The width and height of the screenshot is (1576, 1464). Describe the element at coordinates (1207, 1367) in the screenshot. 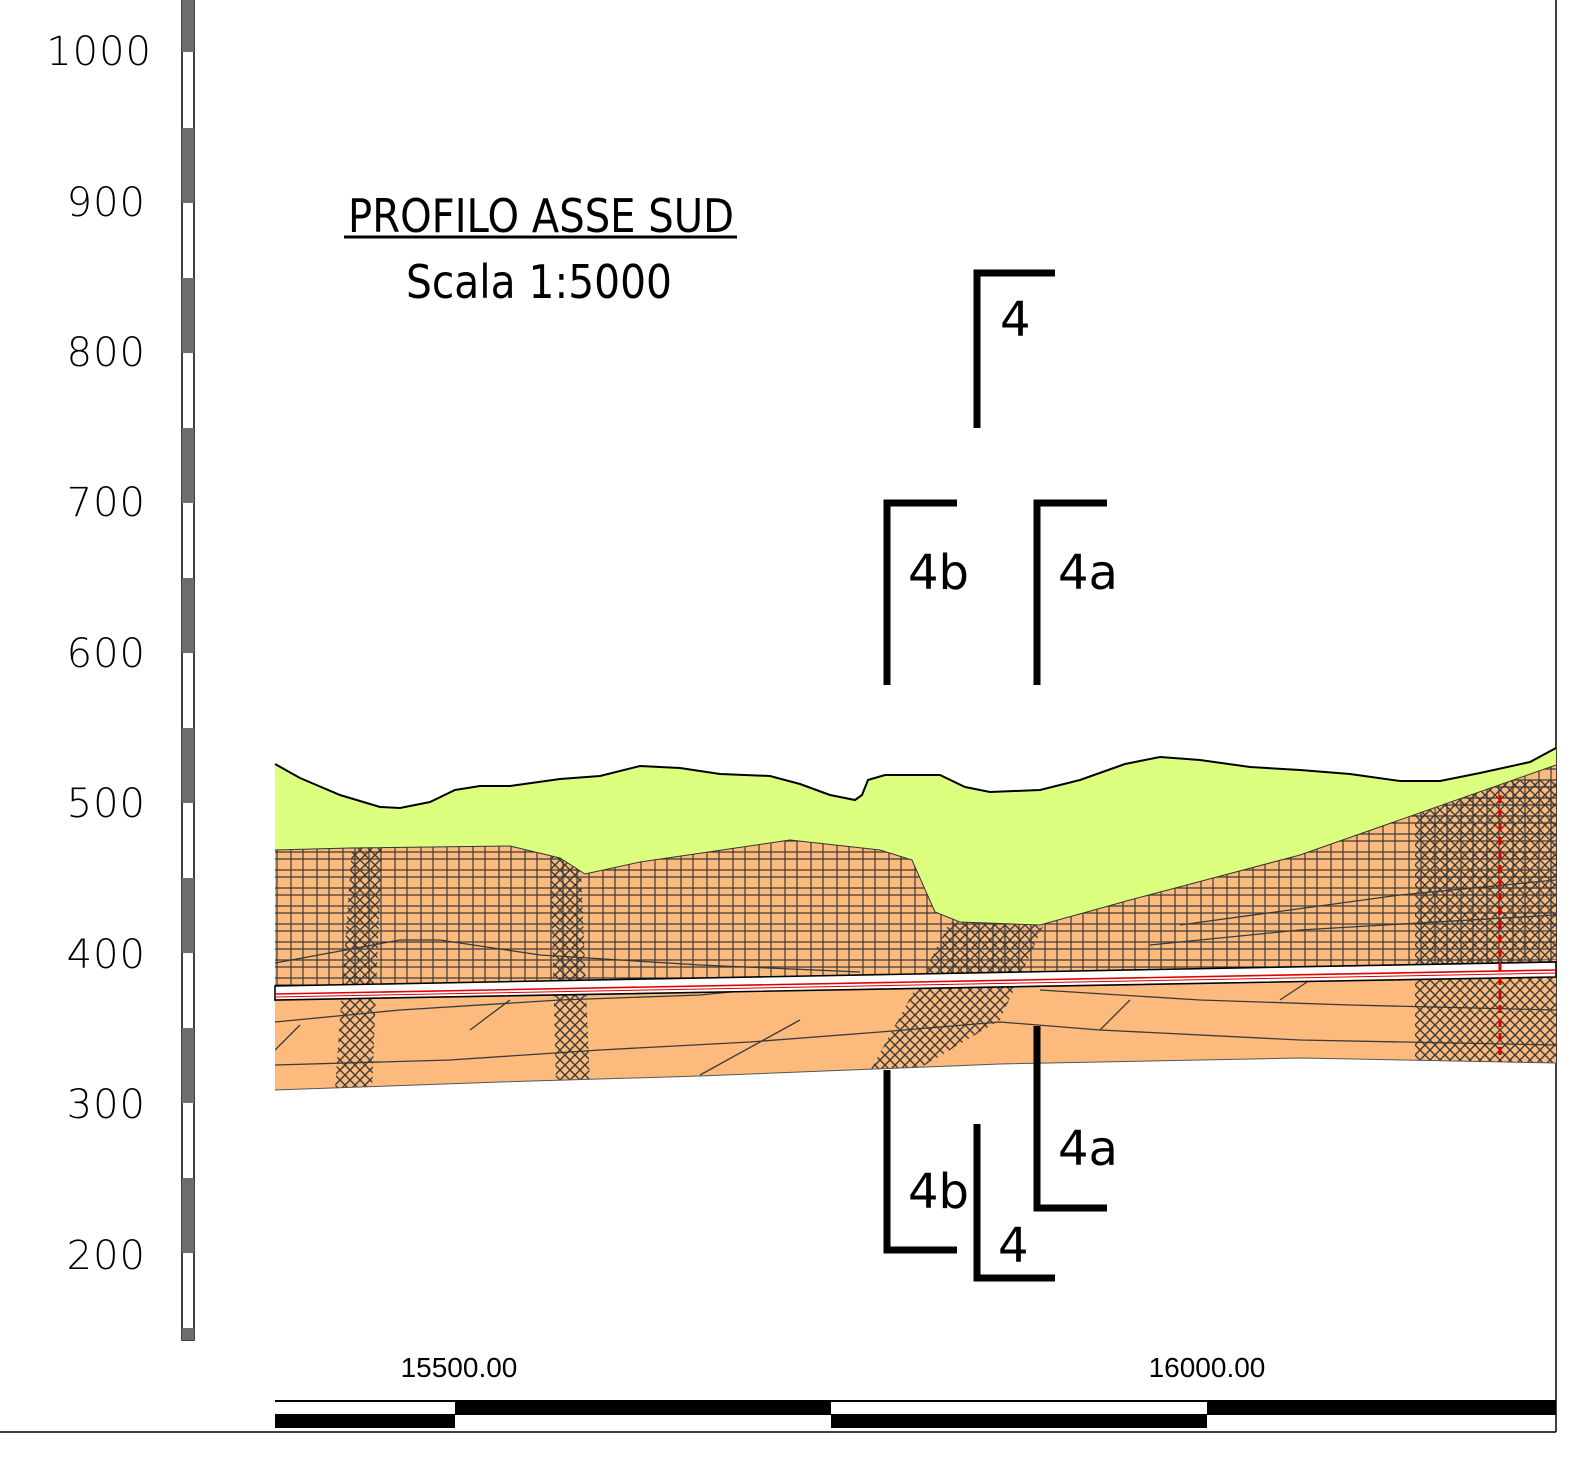

I see `chainage-label-16000: 16000.00` at that location.